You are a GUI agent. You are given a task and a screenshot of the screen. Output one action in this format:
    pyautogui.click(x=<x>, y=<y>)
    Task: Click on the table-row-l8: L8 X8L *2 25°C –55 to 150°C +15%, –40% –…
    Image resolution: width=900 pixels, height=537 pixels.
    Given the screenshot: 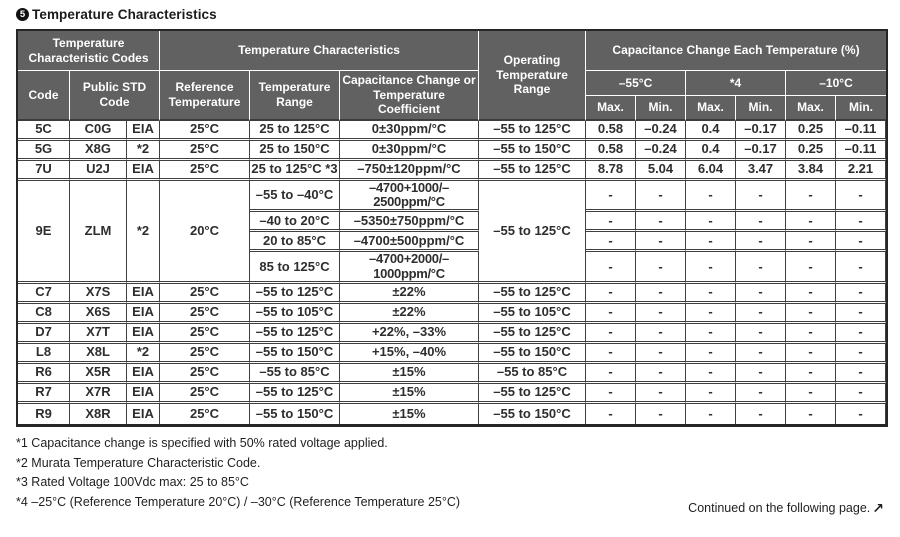 What is the action you would take?
    pyautogui.click(x=452, y=354)
    